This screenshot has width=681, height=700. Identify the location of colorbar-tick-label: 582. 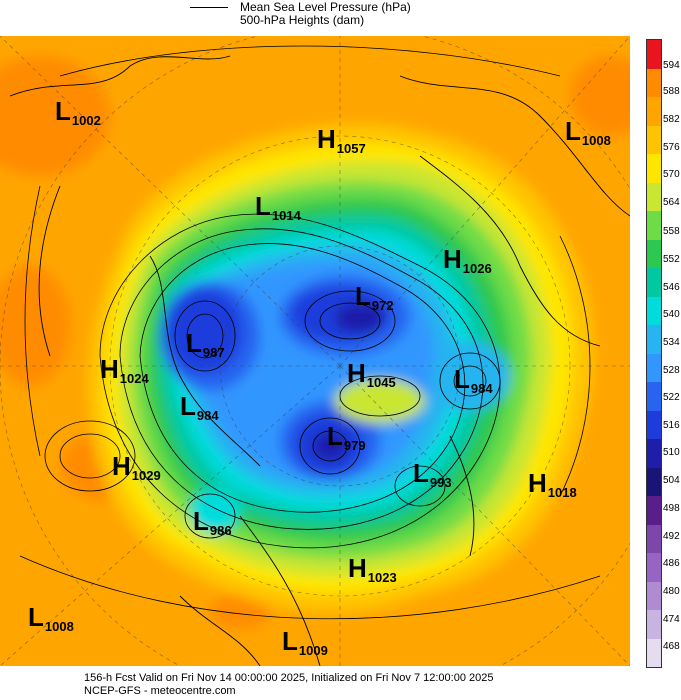
(671, 119).